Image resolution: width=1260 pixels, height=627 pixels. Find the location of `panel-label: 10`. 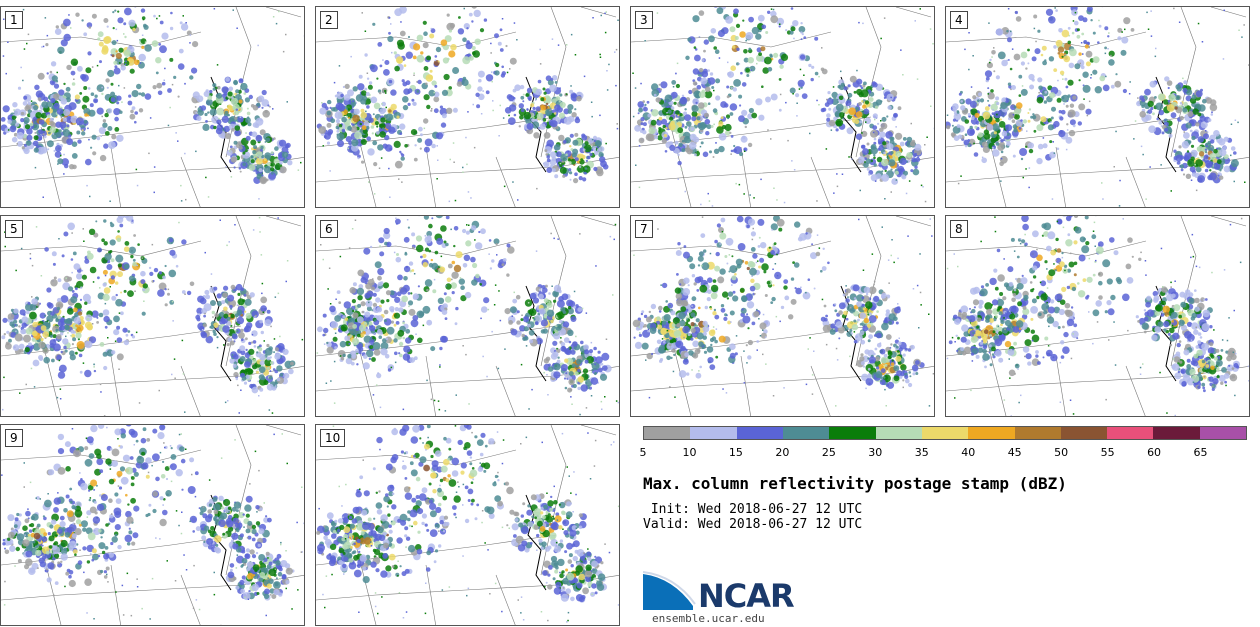

panel-label: 10 is located at coordinates (333, 438).